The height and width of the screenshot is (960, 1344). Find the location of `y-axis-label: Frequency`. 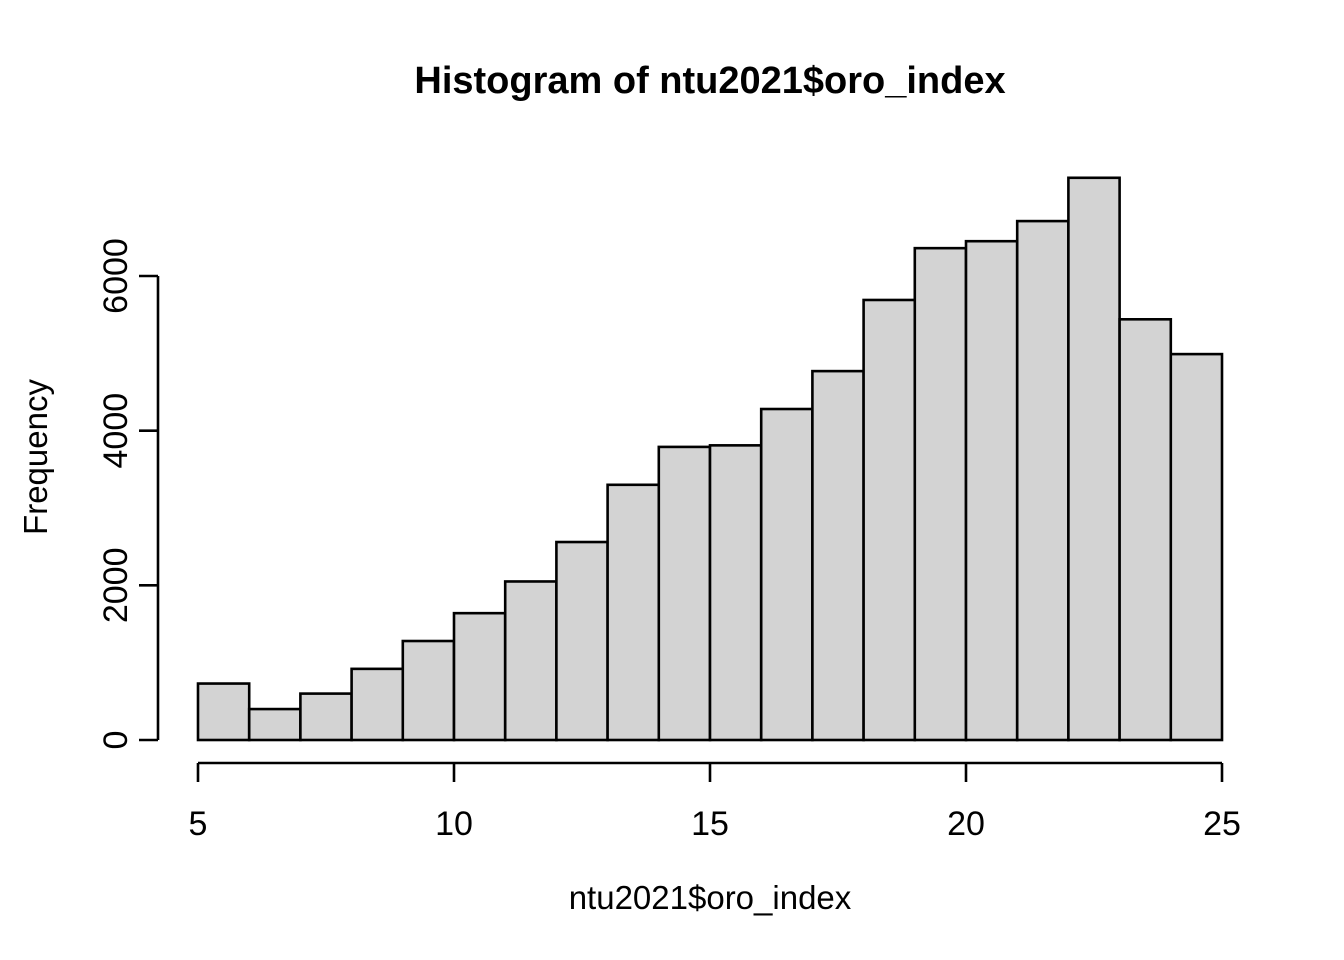

y-axis-label: Frequency is located at coordinates (35, 457).